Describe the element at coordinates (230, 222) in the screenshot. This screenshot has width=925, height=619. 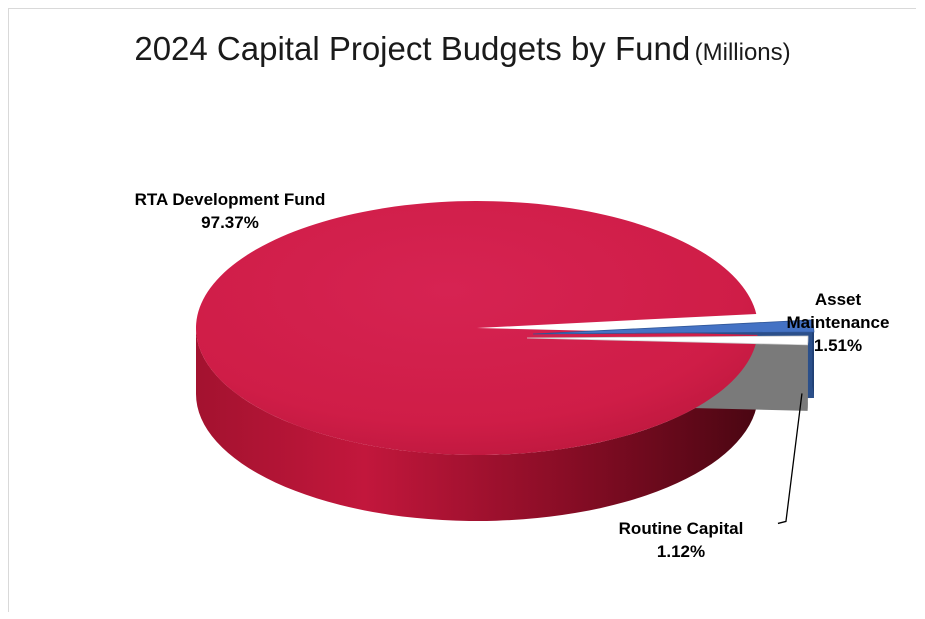
I see `slice-percent-rta-development-fund: 97.37%` at that location.